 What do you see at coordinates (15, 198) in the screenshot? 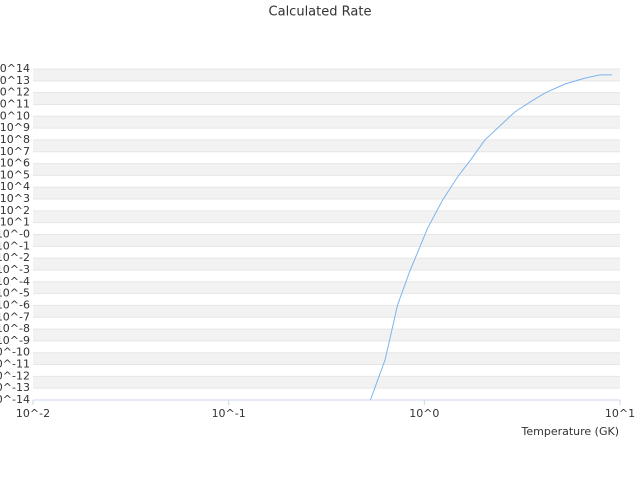
I see `y-tick-label: 10^3` at bounding box center [15, 198].